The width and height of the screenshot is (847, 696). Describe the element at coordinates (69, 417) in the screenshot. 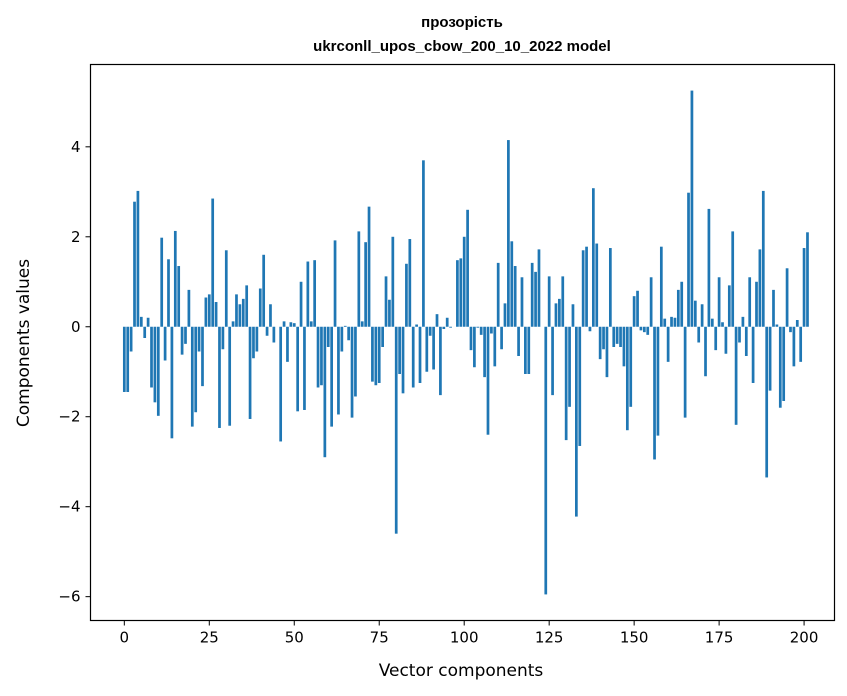

I see `y-tick-label: −2` at that location.